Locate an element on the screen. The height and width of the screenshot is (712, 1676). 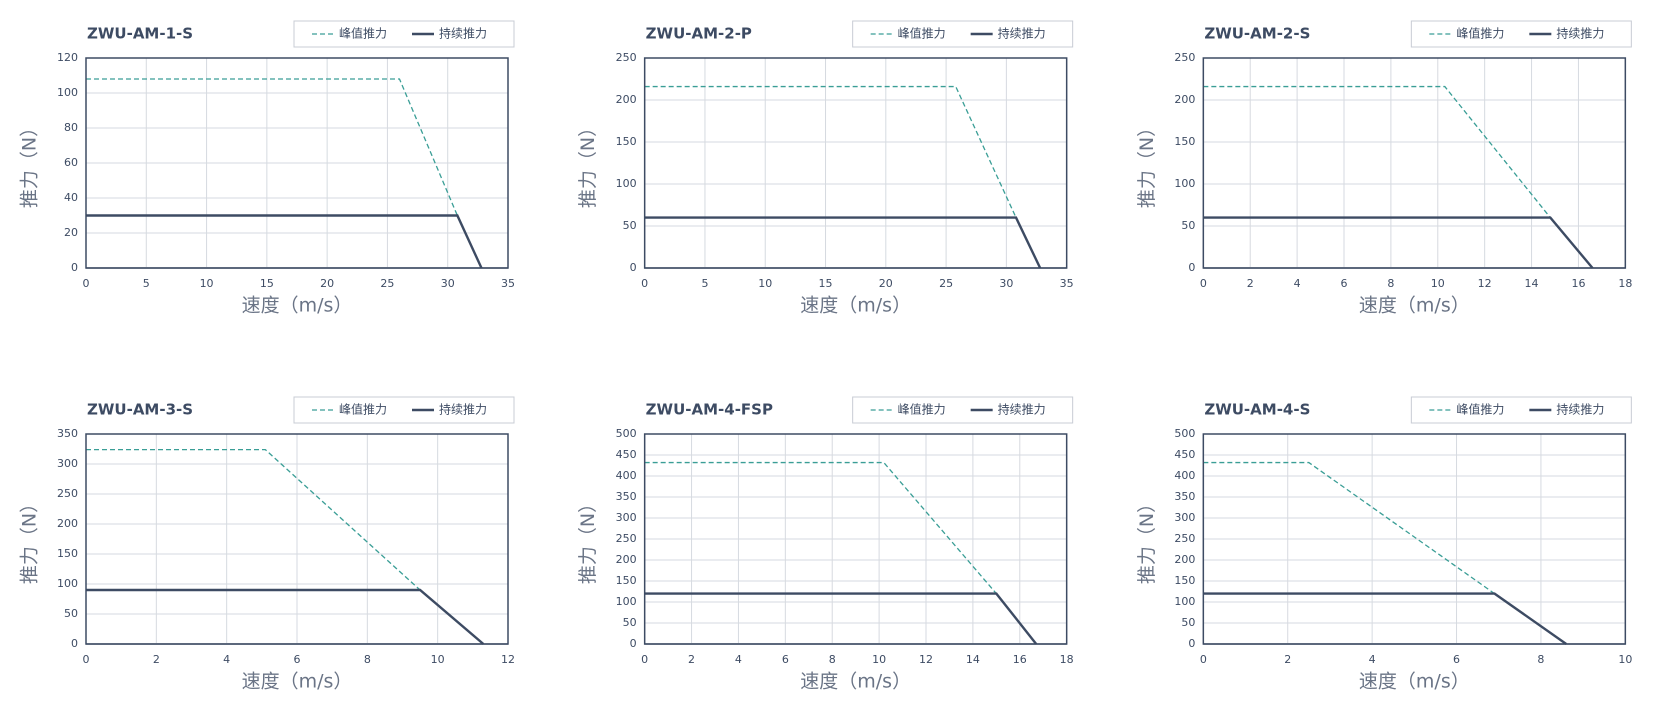
x-tick-label: 18 is located at coordinates (1625, 283).